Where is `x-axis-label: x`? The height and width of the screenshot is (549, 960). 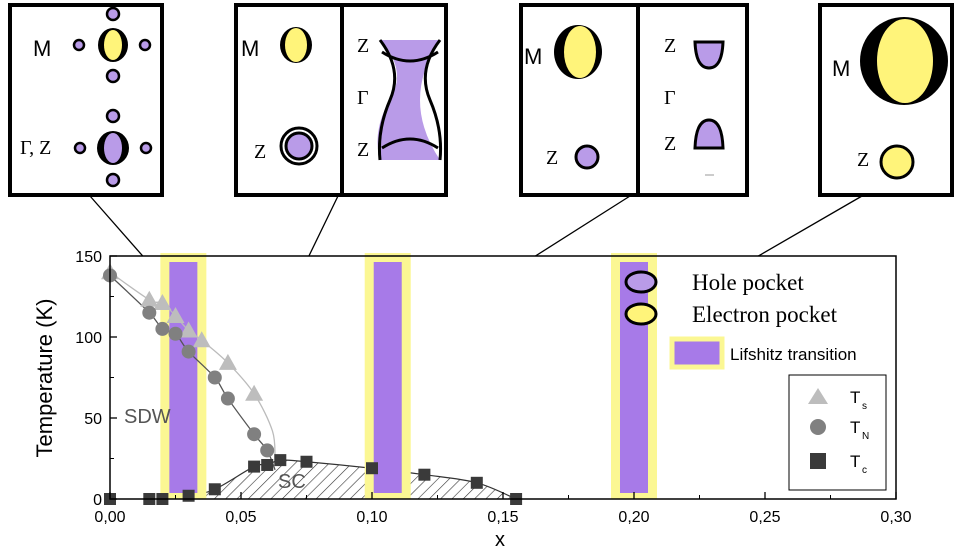
x-axis-label: x is located at coordinates (500, 539).